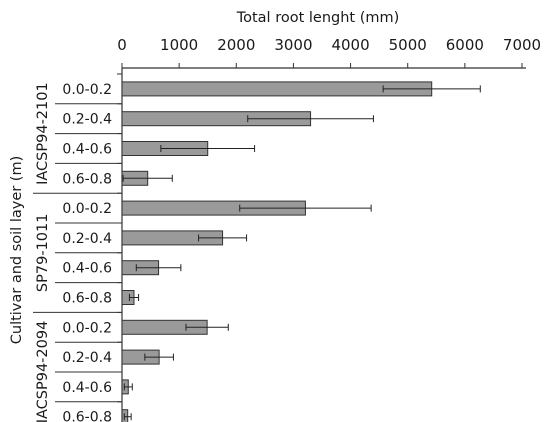 The width and height of the screenshot is (546, 422). What do you see at coordinates (293, 45) in the screenshot?
I see `x-tick-label: 3000` at bounding box center [293, 45].